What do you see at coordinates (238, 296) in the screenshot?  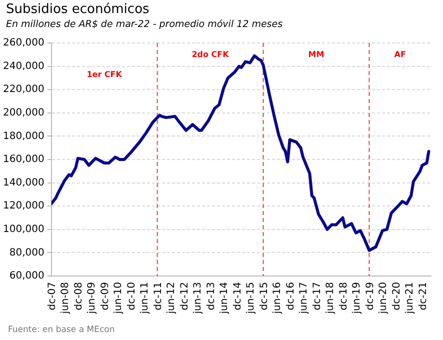 I see `x-tick-label: dc-14` at bounding box center [238, 296].